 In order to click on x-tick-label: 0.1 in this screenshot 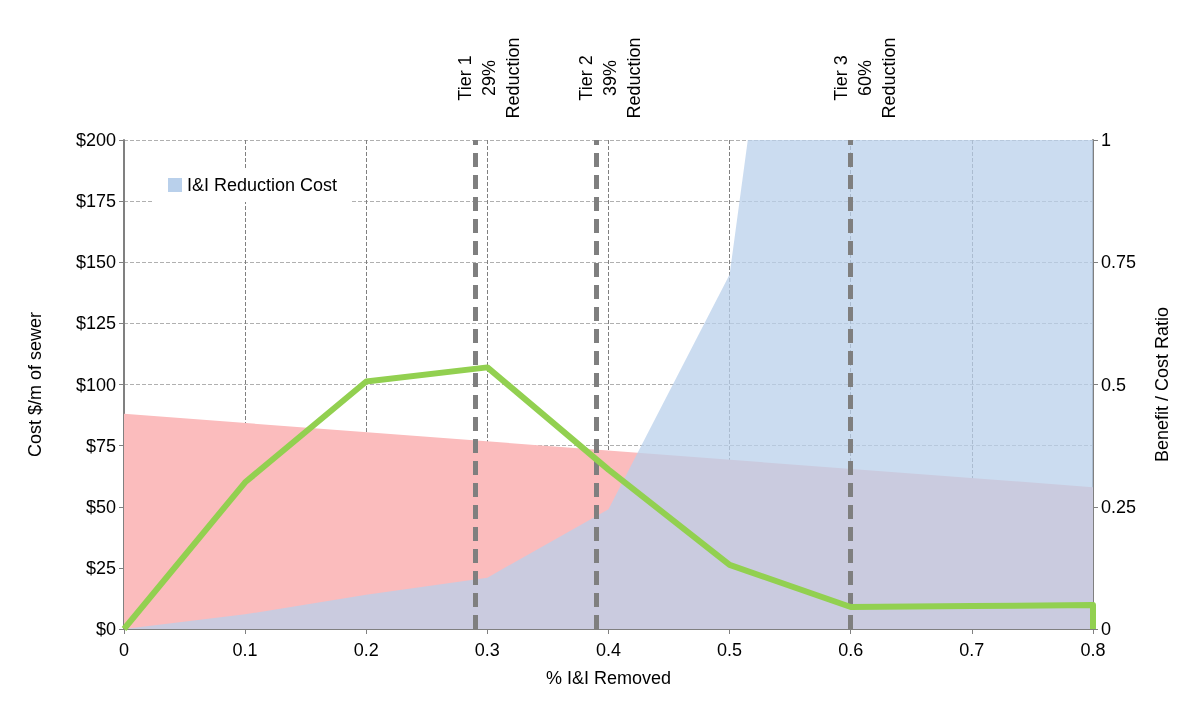, I will do `click(245, 650)`.